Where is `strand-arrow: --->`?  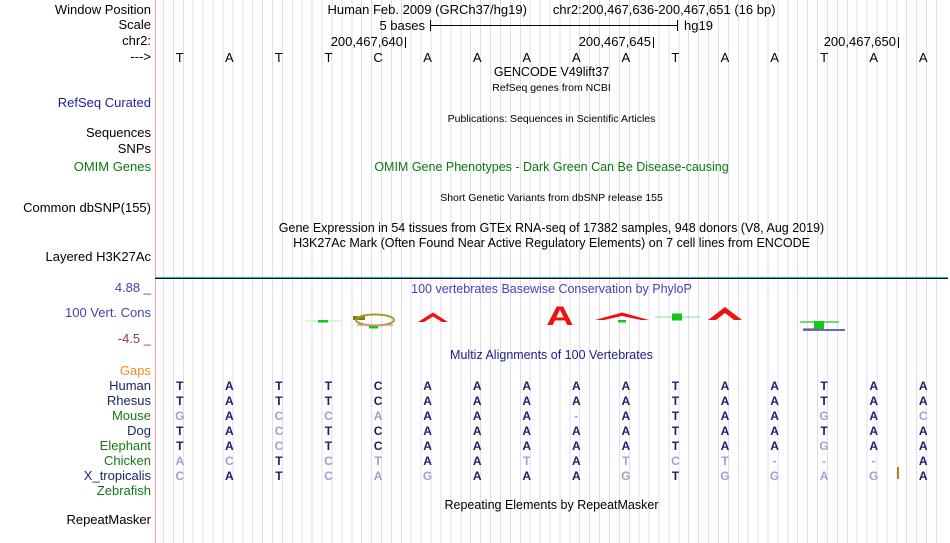 strand-arrow: ---> is located at coordinates (140, 56).